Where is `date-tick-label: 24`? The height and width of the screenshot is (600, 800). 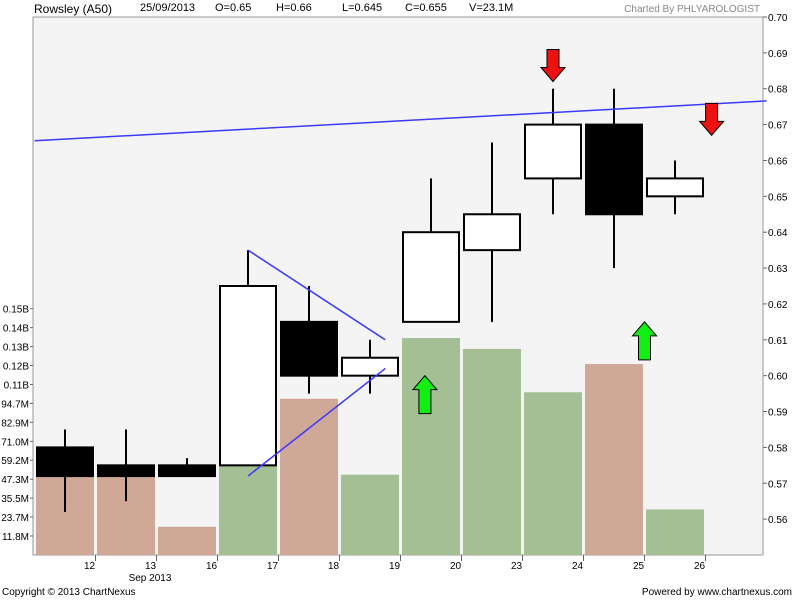 date-tick-label: 24 is located at coordinates (578, 566).